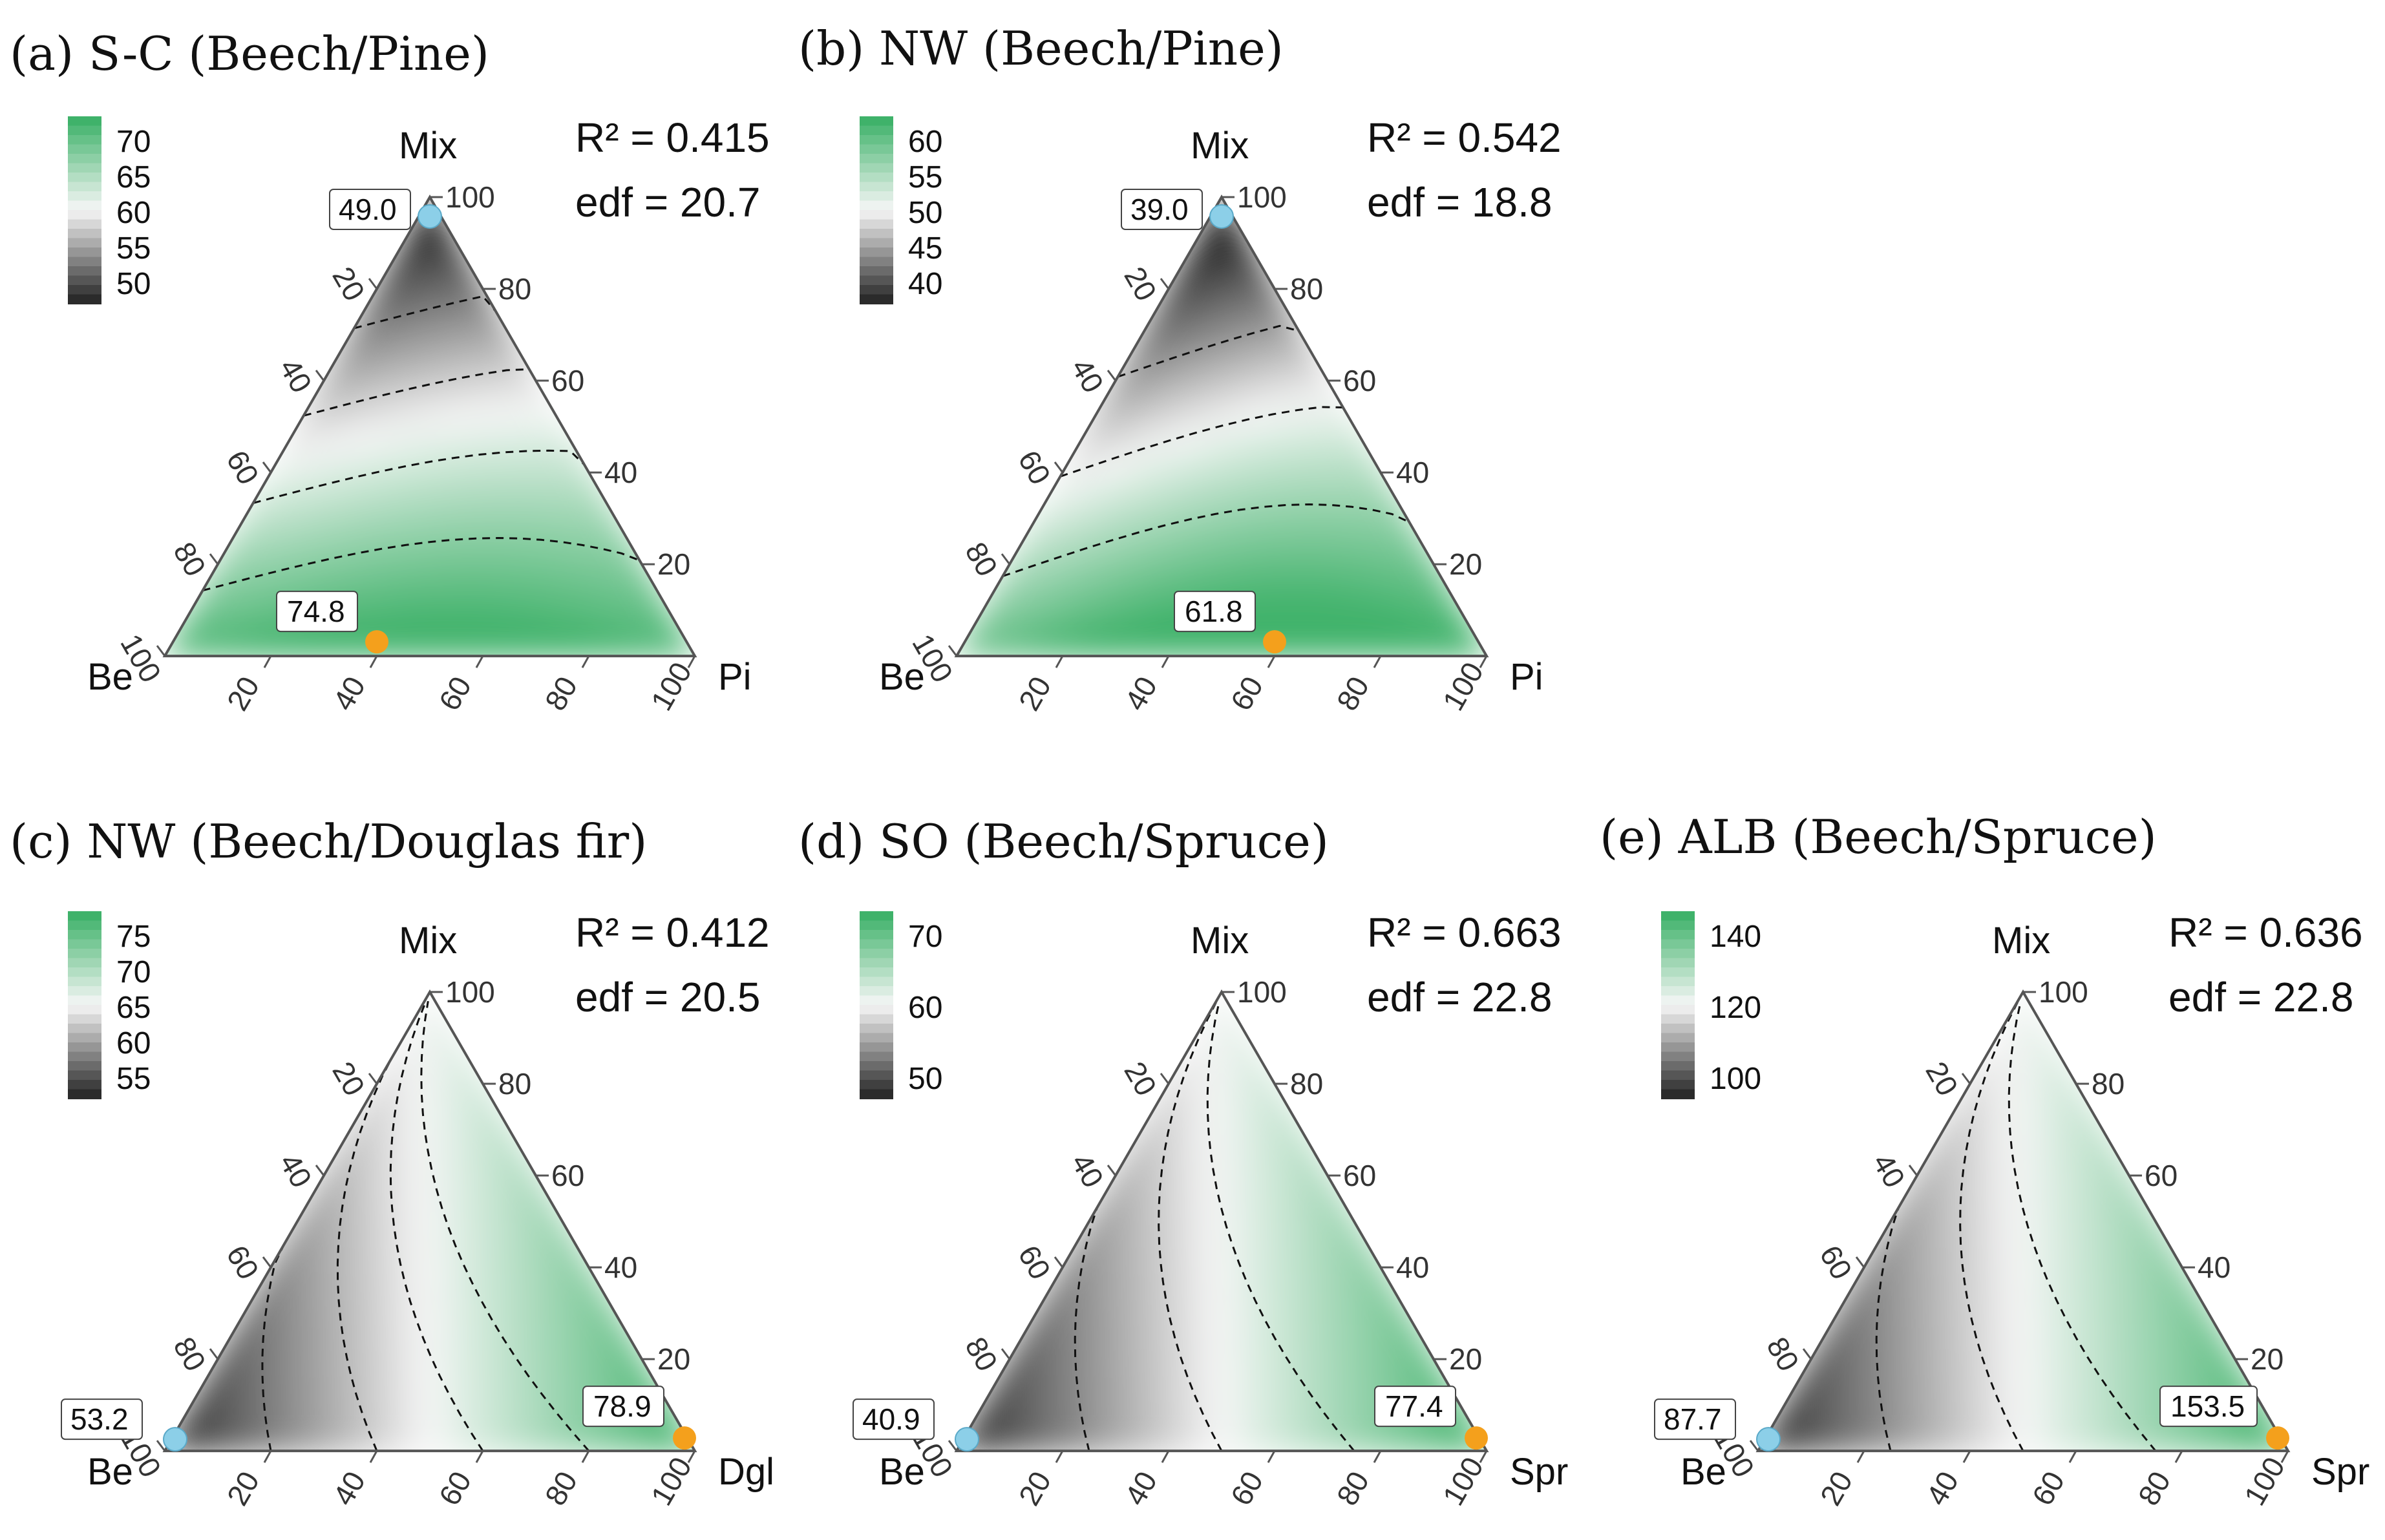 This screenshot has height=1540, width=2385. Describe the element at coordinates (925, 248) in the screenshot. I see `legend-label: 45` at that location.